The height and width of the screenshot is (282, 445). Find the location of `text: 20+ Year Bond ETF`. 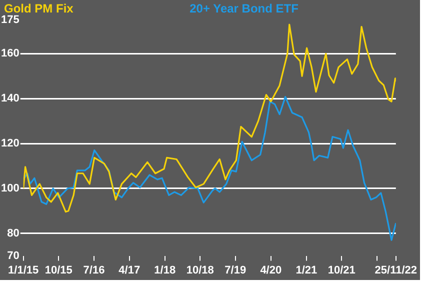

text: 20+ Year Bond ETF is located at coordinates (244, 8).